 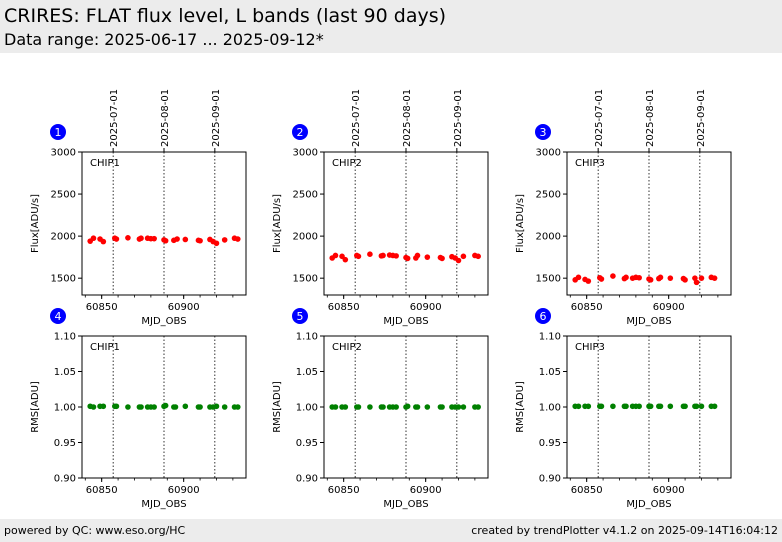 I want to click on y-tick-label: 1500, so click(x=548, y=279).